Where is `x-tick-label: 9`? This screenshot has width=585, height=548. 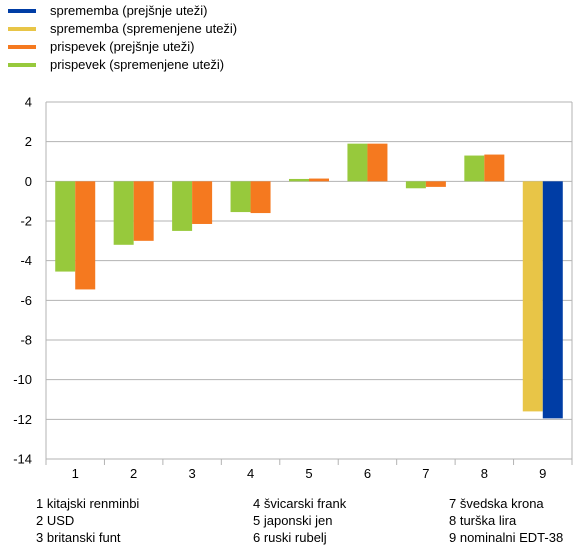
x-tick-label: 9 is located at coordinates (542, 473).